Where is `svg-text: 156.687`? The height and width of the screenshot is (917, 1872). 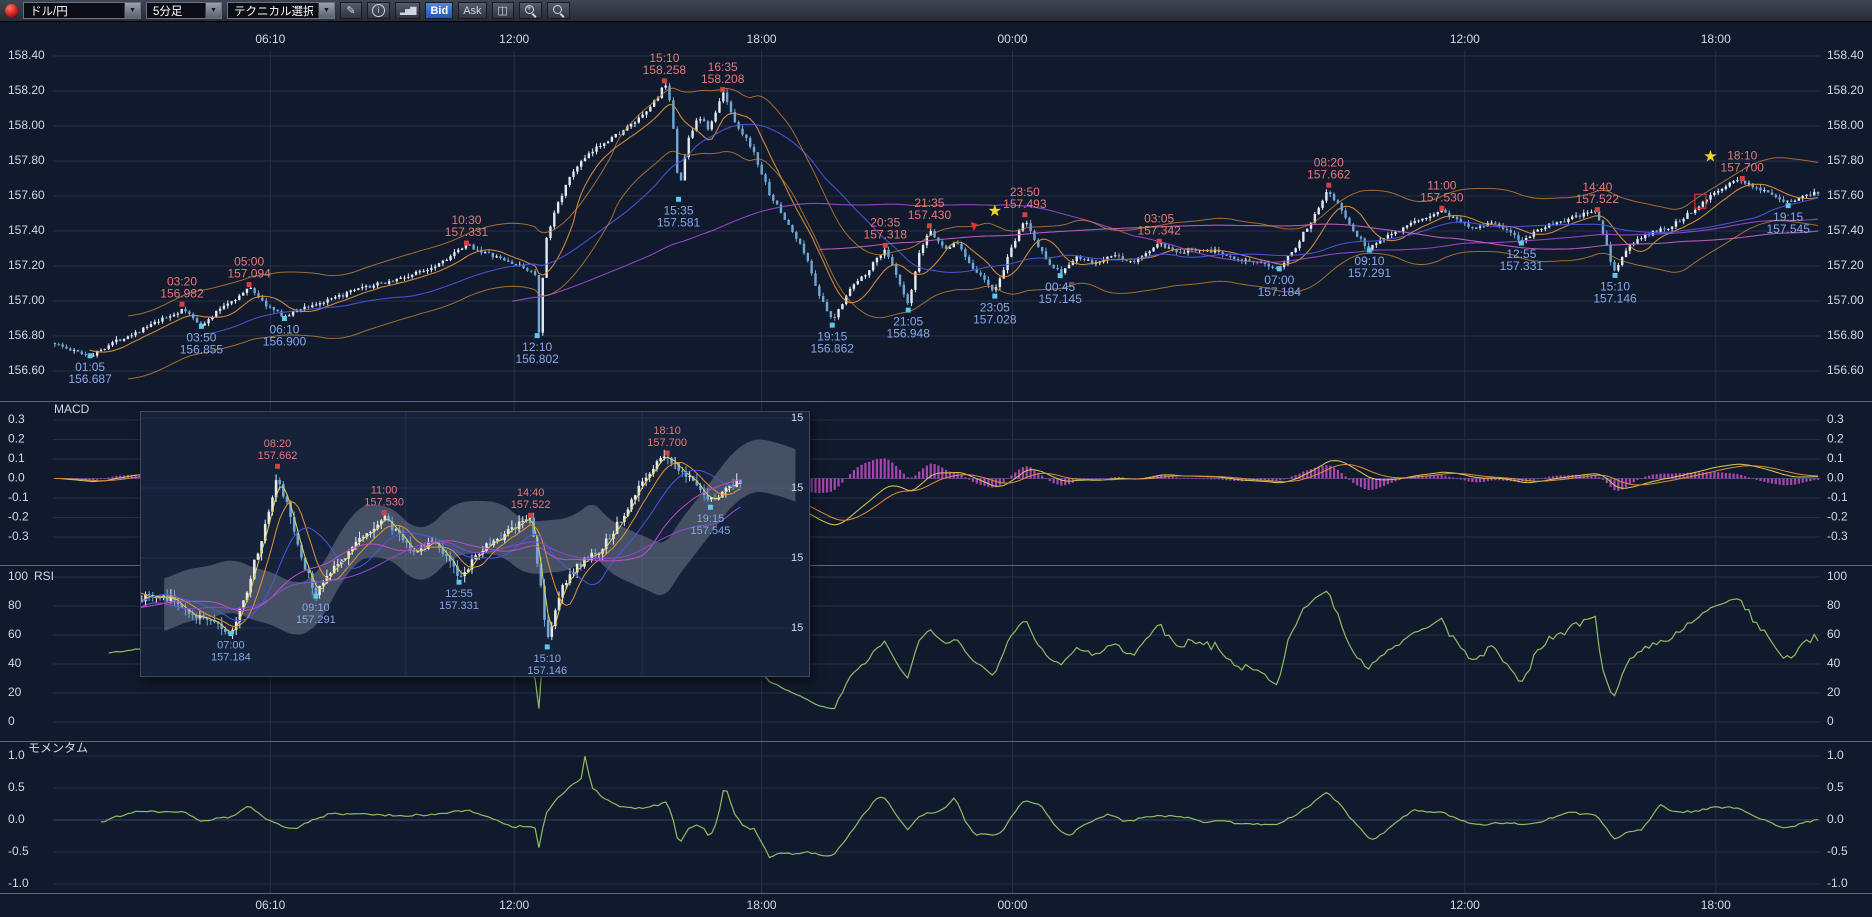
svg-text: 156.687 is located at coordinates (90, 379).